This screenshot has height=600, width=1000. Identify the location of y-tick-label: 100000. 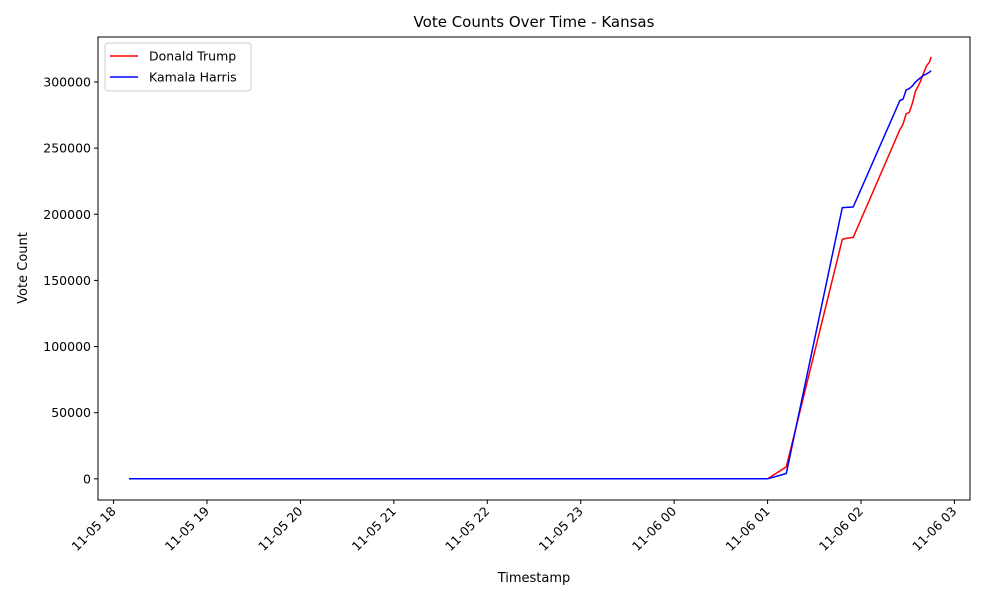
(67, 346).